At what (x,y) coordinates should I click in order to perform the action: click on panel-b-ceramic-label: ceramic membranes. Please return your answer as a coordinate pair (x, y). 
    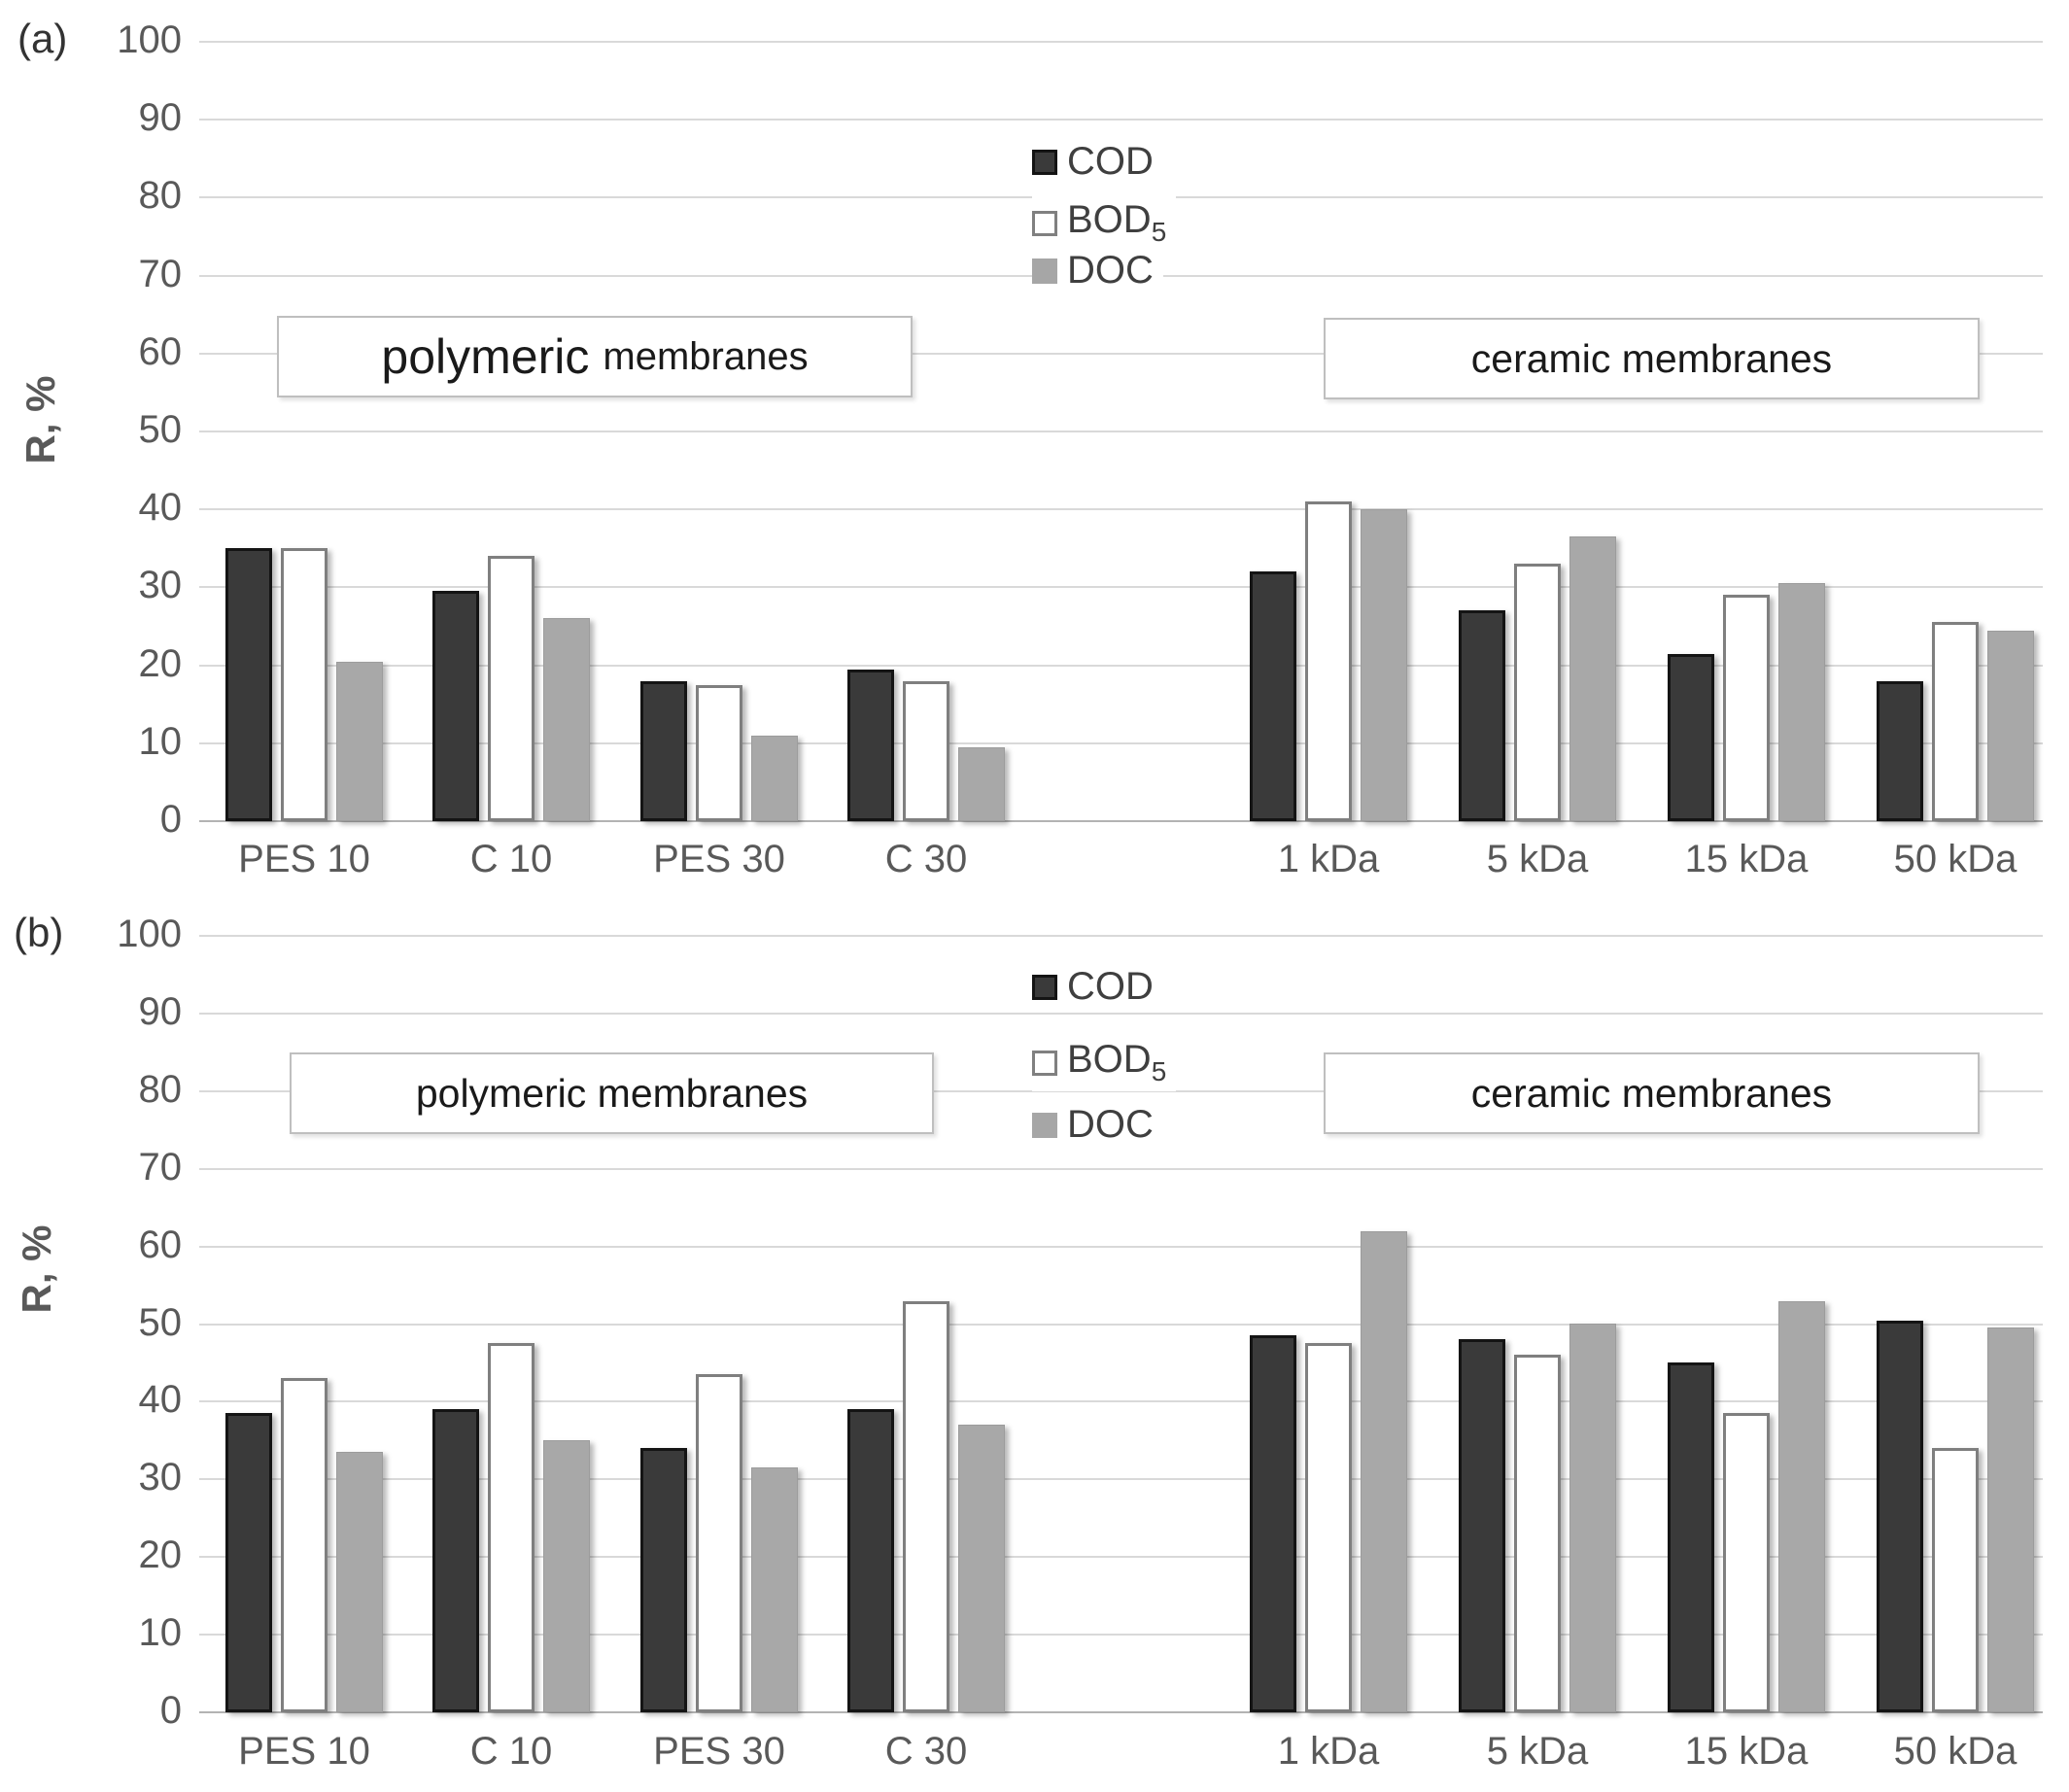
    Looking at the image, I should click on (1651, 1093).